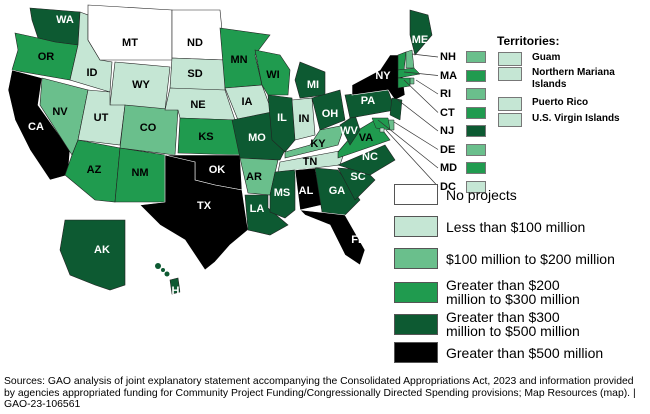 This screenshot has height=414, width=650. I want to click on state-label-wa: WA, so click(65, 20).